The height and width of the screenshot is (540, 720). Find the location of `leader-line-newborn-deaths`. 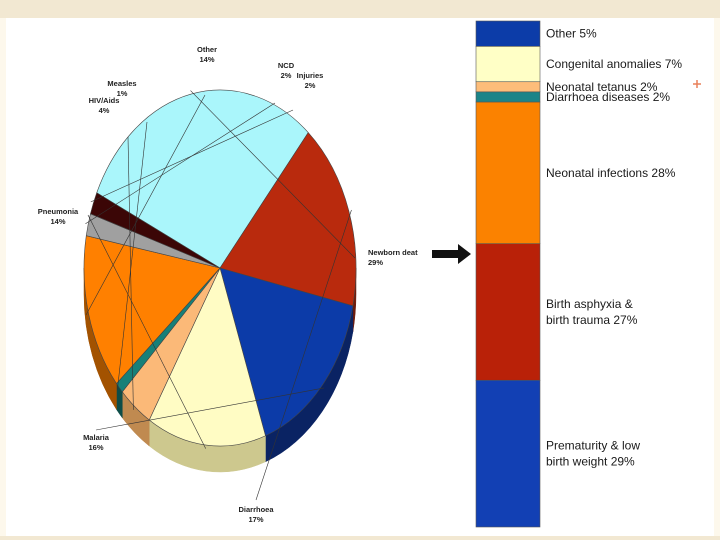

leader-line-newborn-deaths is located at coordinates (273, 174).